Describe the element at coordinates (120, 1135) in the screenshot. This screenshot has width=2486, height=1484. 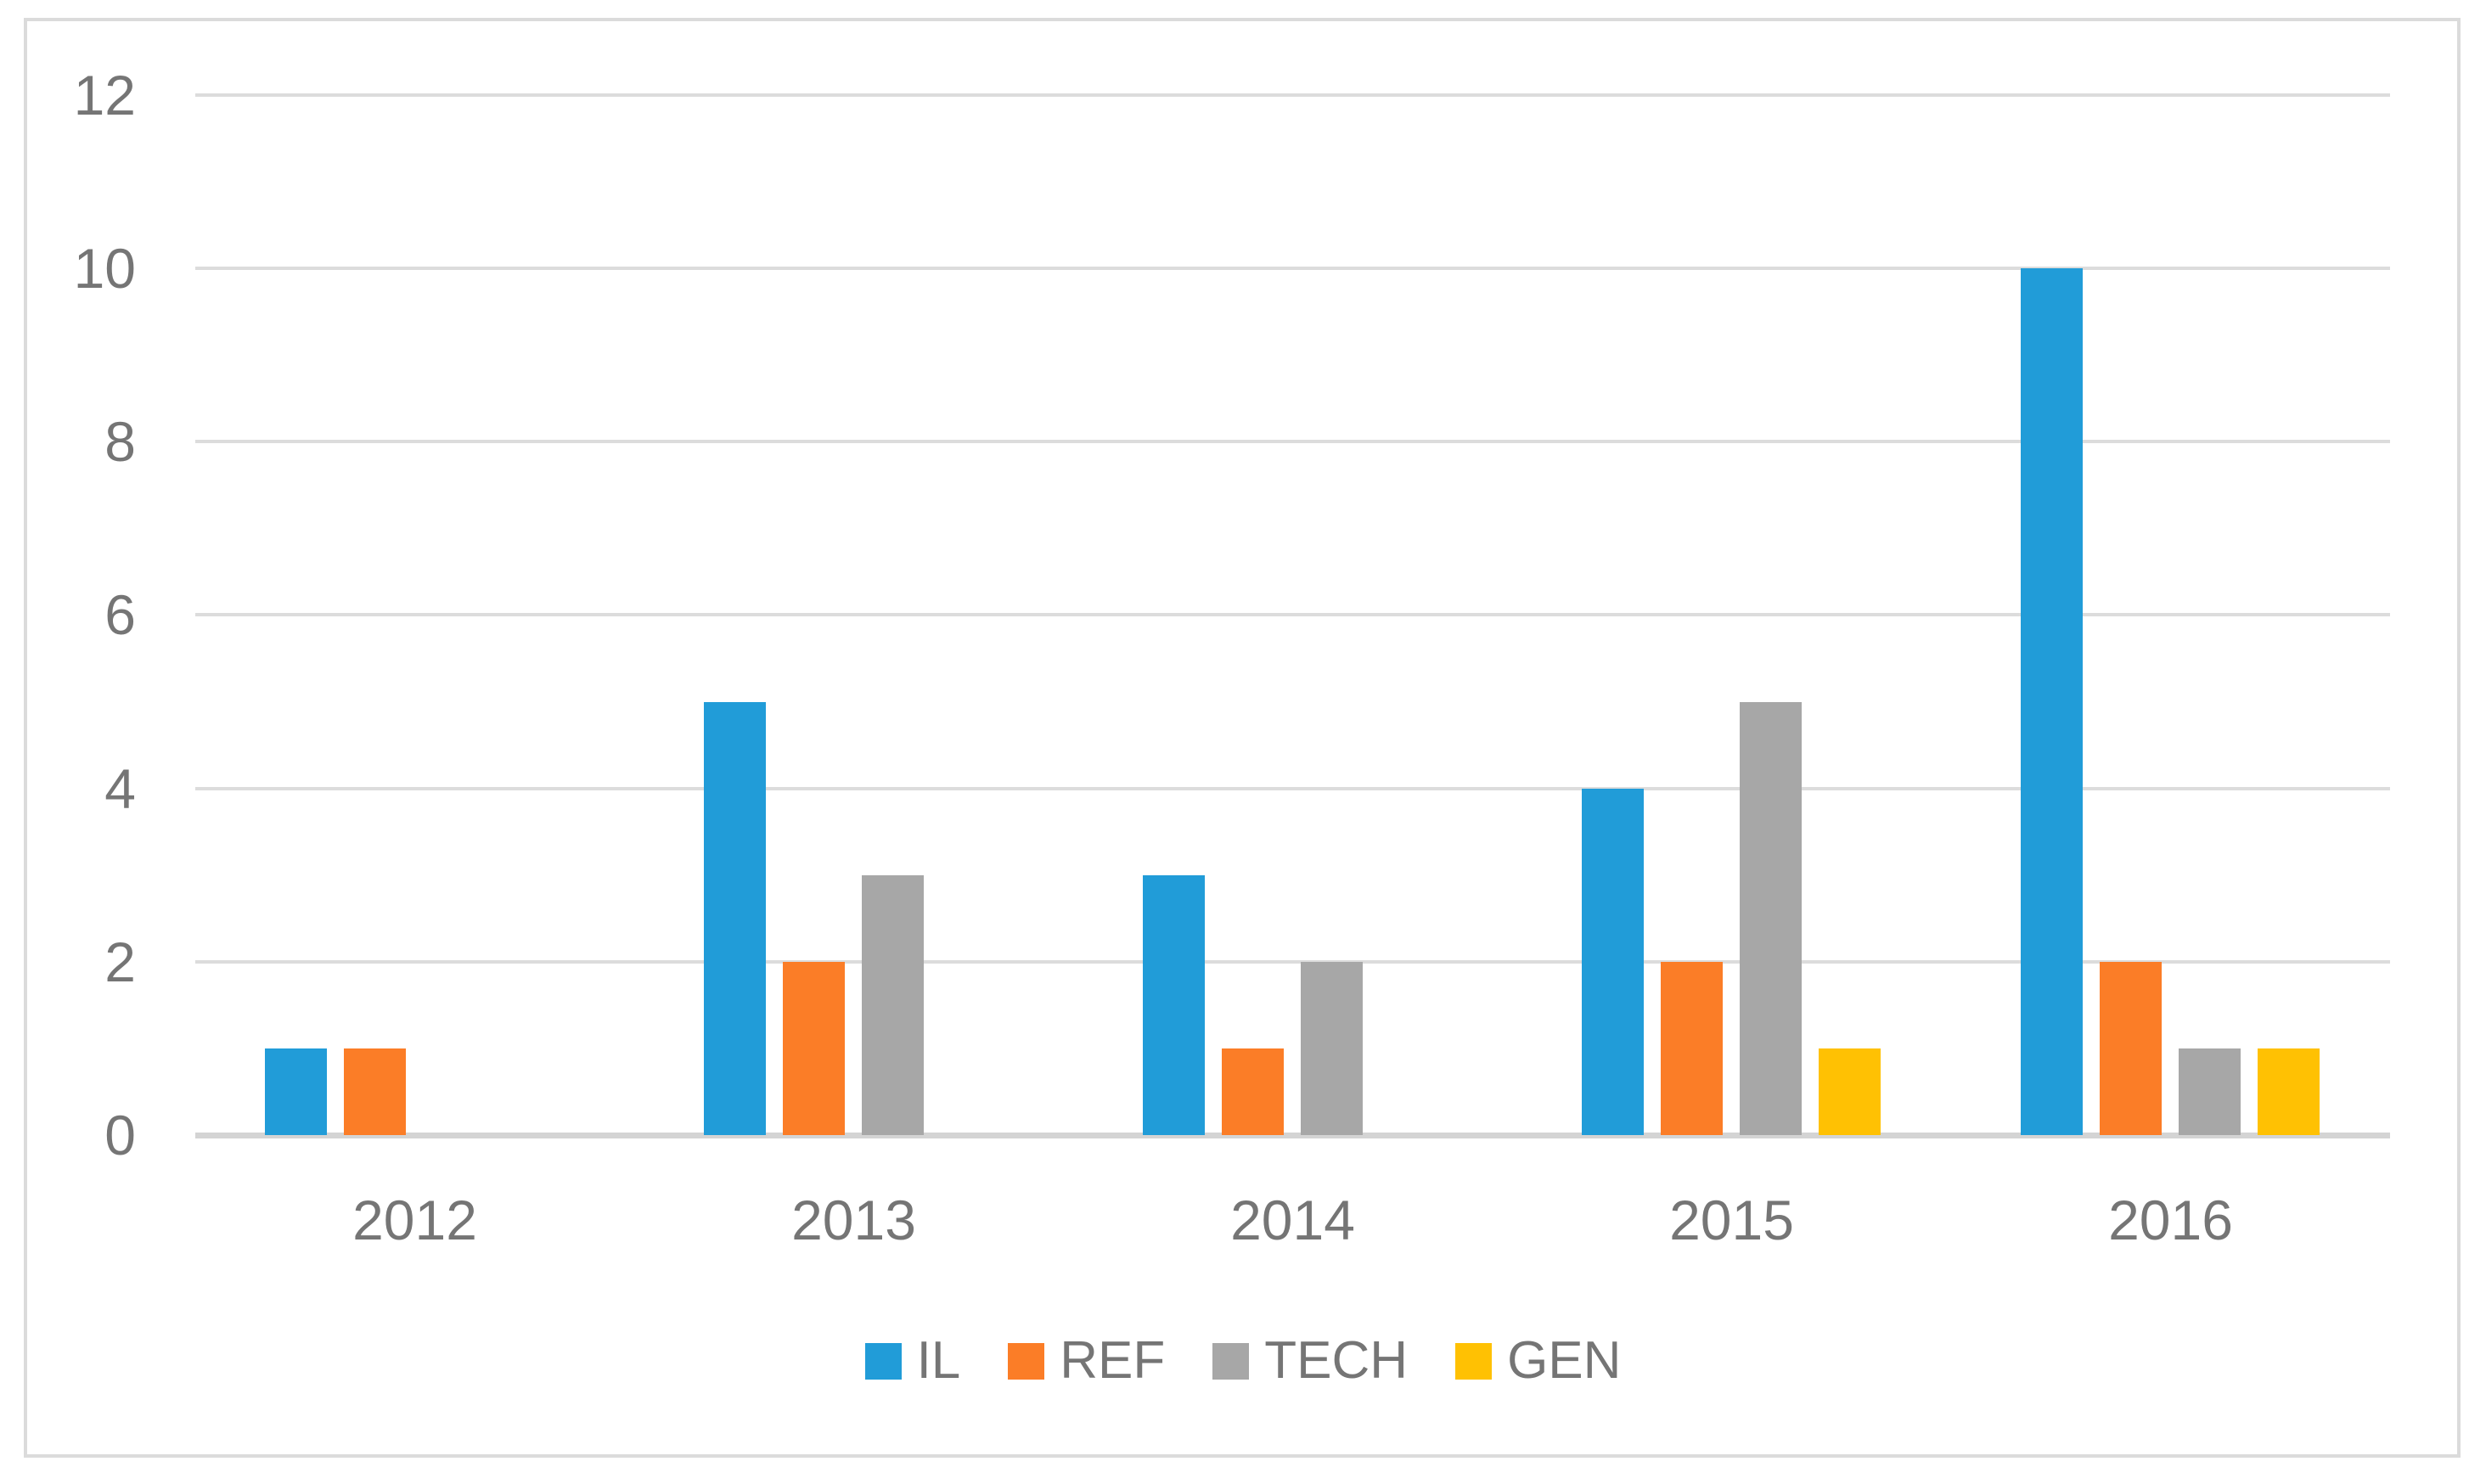
I see `y-tick-label-0: 0` at that location.